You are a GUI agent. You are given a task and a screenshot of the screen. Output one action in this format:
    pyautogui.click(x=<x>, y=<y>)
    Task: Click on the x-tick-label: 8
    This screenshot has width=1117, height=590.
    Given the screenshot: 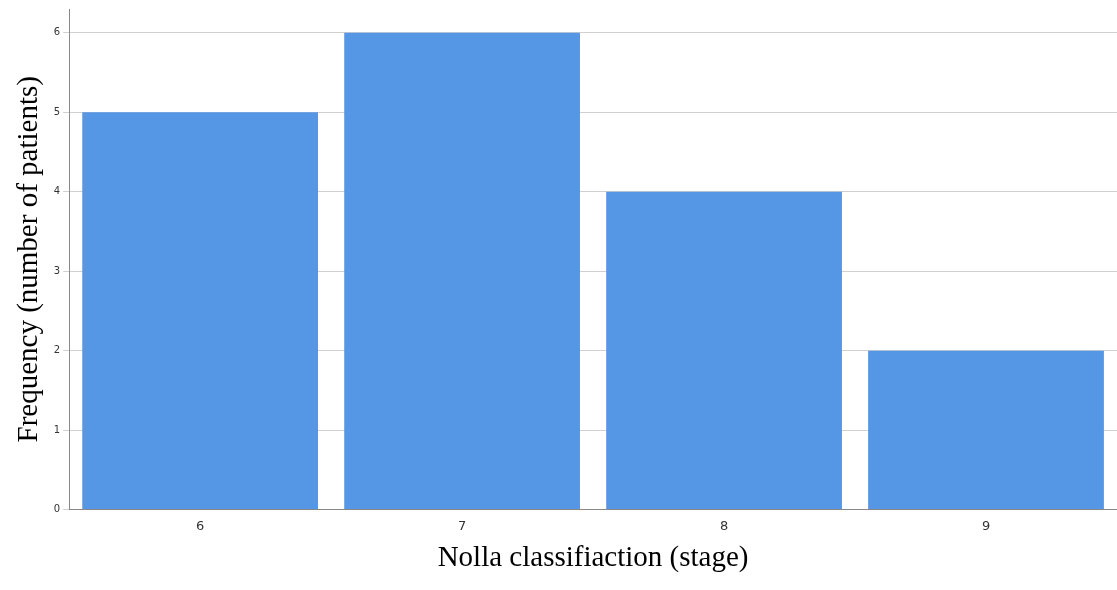 What is the action you would take?
    pyautogui.click(x=724, y=525)
    